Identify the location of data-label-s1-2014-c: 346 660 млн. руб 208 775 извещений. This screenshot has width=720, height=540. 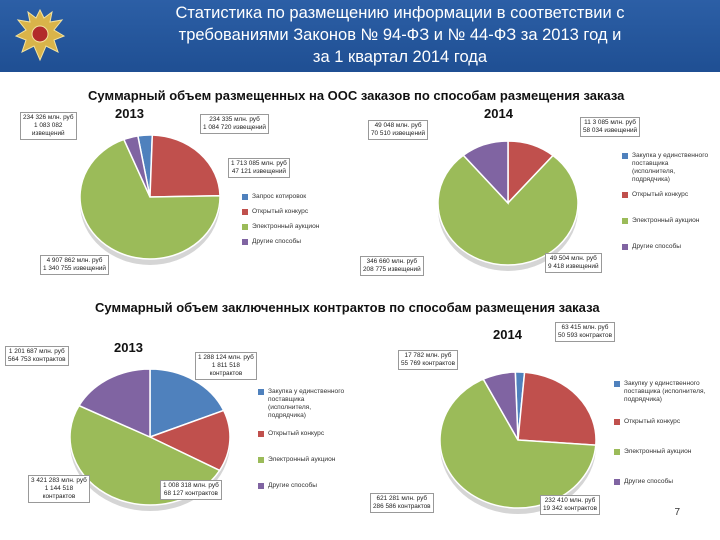
(392, 266).